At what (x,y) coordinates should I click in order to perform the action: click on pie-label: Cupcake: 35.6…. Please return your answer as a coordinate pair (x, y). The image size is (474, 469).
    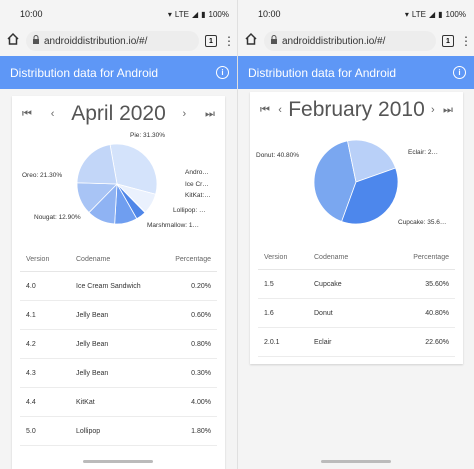
    Looking at the image, I should click on (422, 222).